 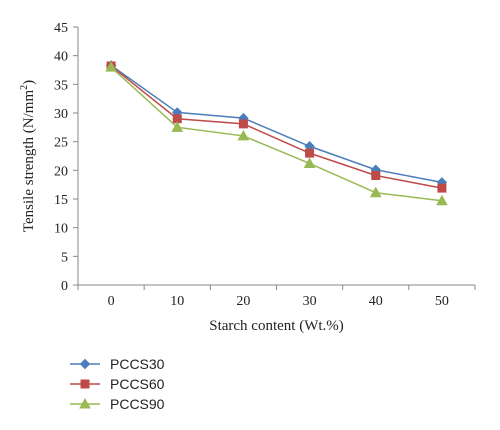 What do you see at coordinates (310, 301) in the screenshot?
I see `x-tick-label: 30` at bounding box center [310, 301].